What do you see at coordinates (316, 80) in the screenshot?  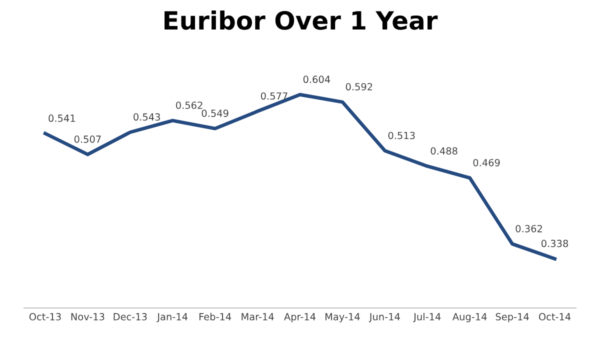 I see `data-label: 0.604` at bounding box center [316, 80].